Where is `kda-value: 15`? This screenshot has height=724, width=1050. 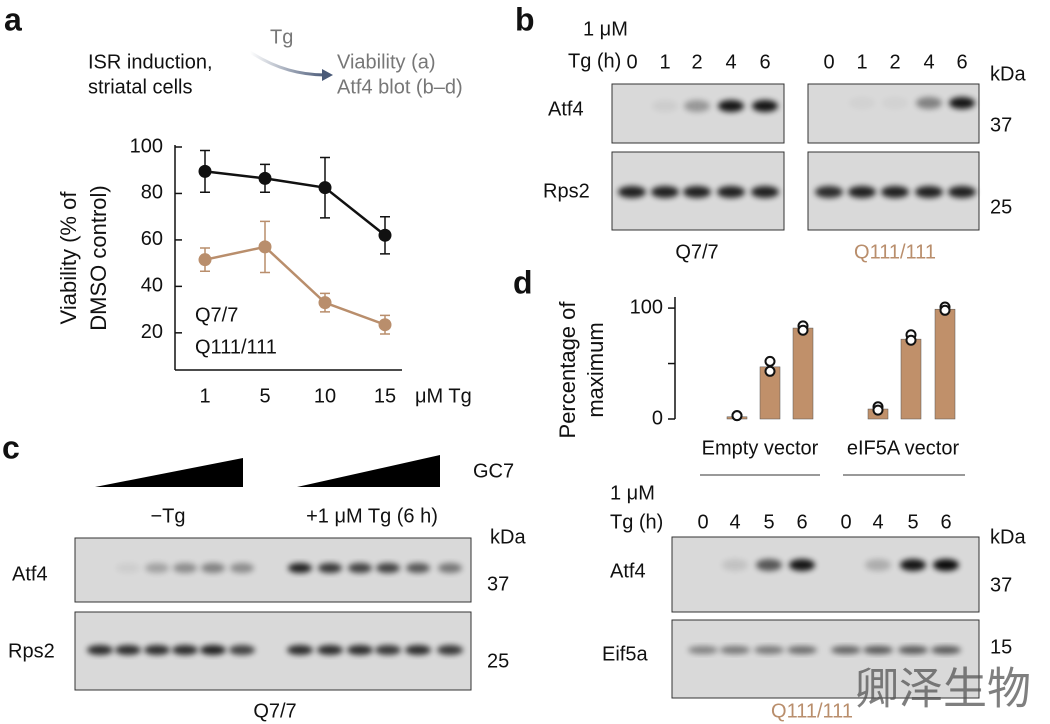 kda-value: 15 is located at coordinates (1001, 647).